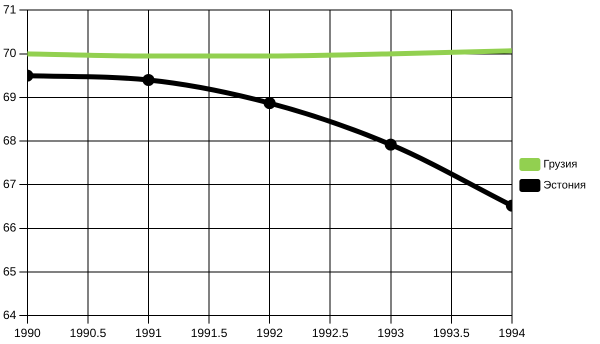 The width and height of the screenshot is (600, 344). What do you see at coordinates (88, 333) in the screenshot?
I see `x-tick-label: 1990.5` at bounding box center [88, 333].